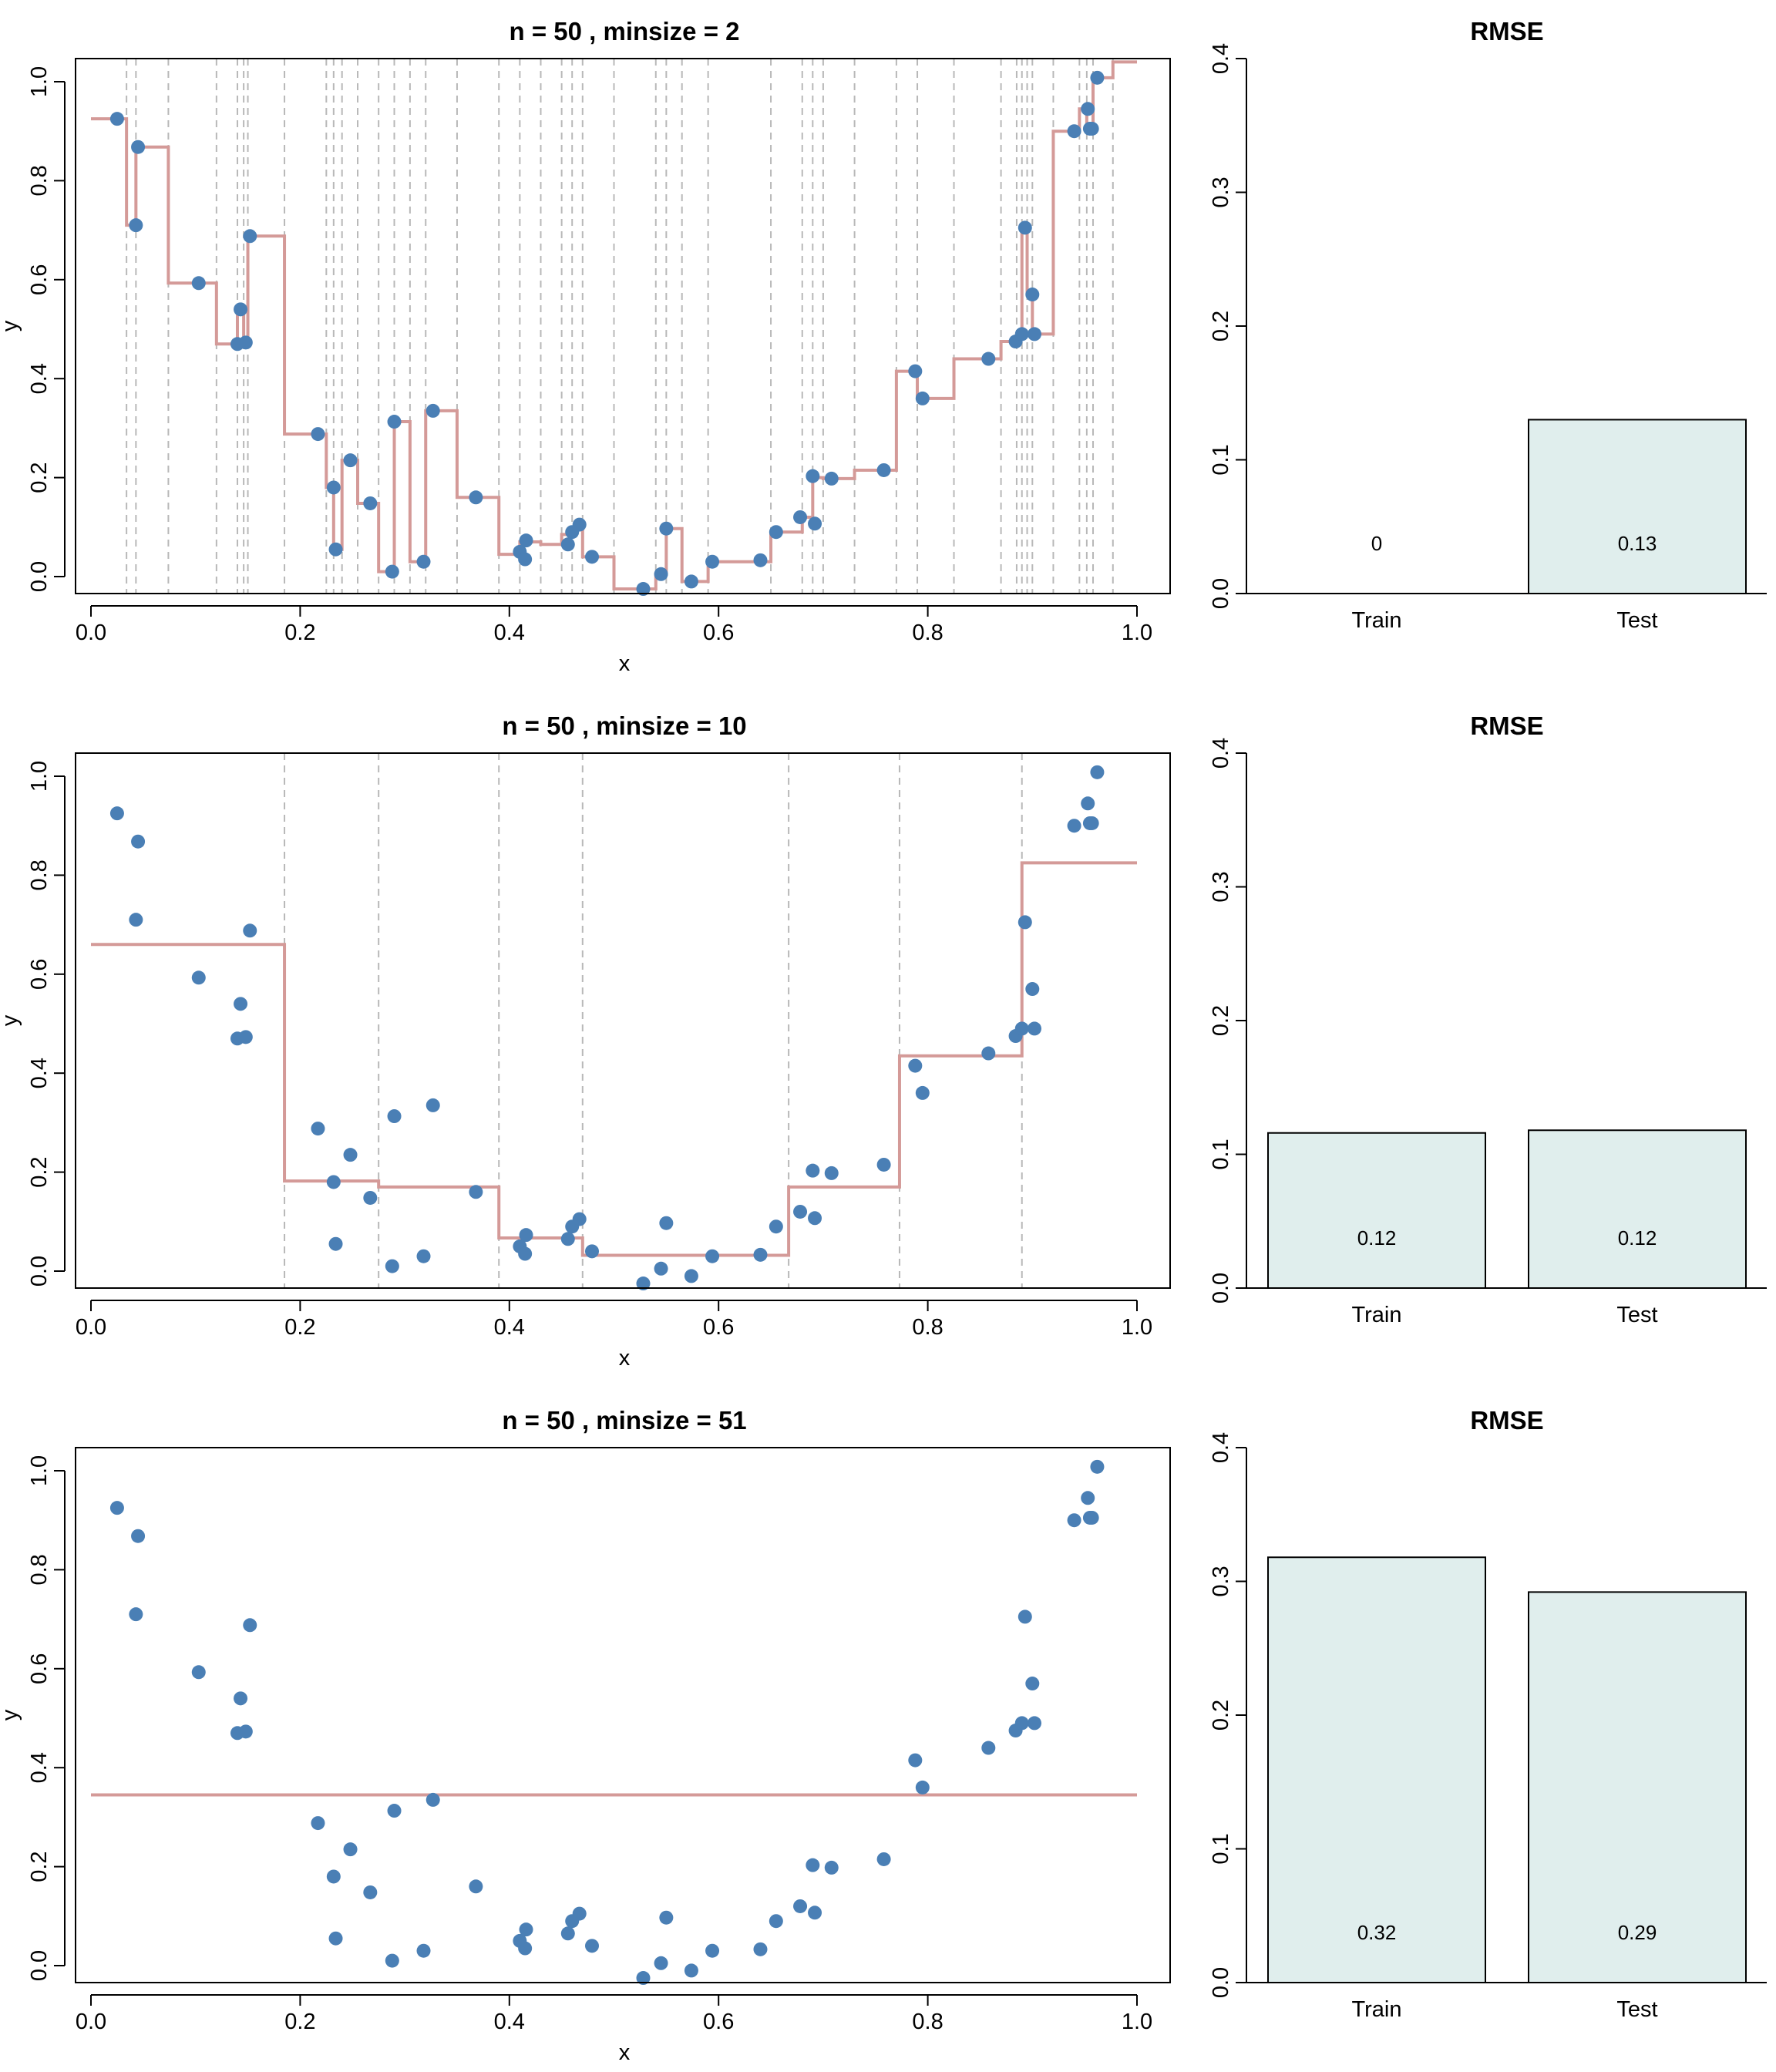 This screenshot has width=1776, height=2072. Describe the element at coordinates (40, 180) in the screenshot. I see `y-tick-label: 0.8` at that location.